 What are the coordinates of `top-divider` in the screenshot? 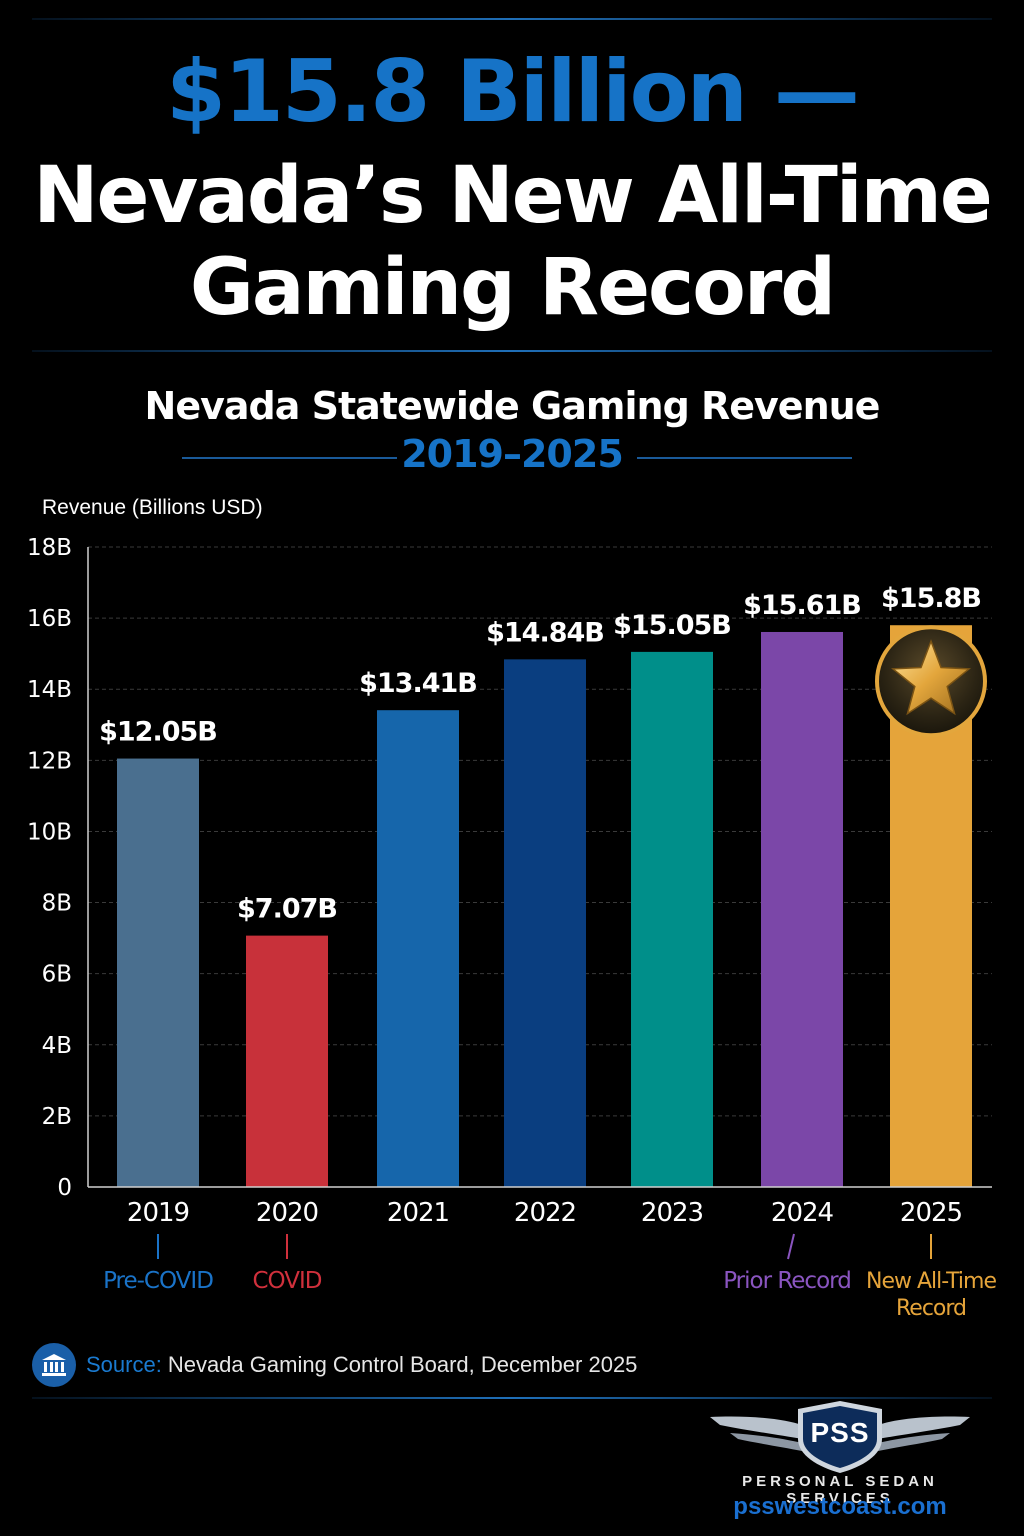 It's located at (512, 19).